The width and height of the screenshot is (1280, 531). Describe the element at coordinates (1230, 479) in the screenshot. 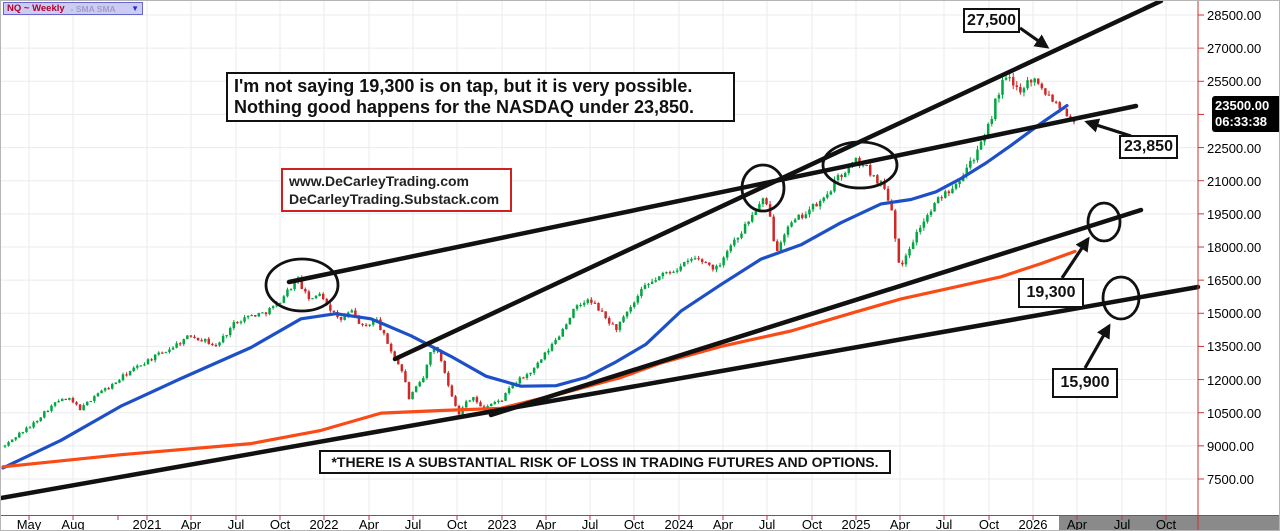

I see `y-tick-label: 7500.00` at that location.